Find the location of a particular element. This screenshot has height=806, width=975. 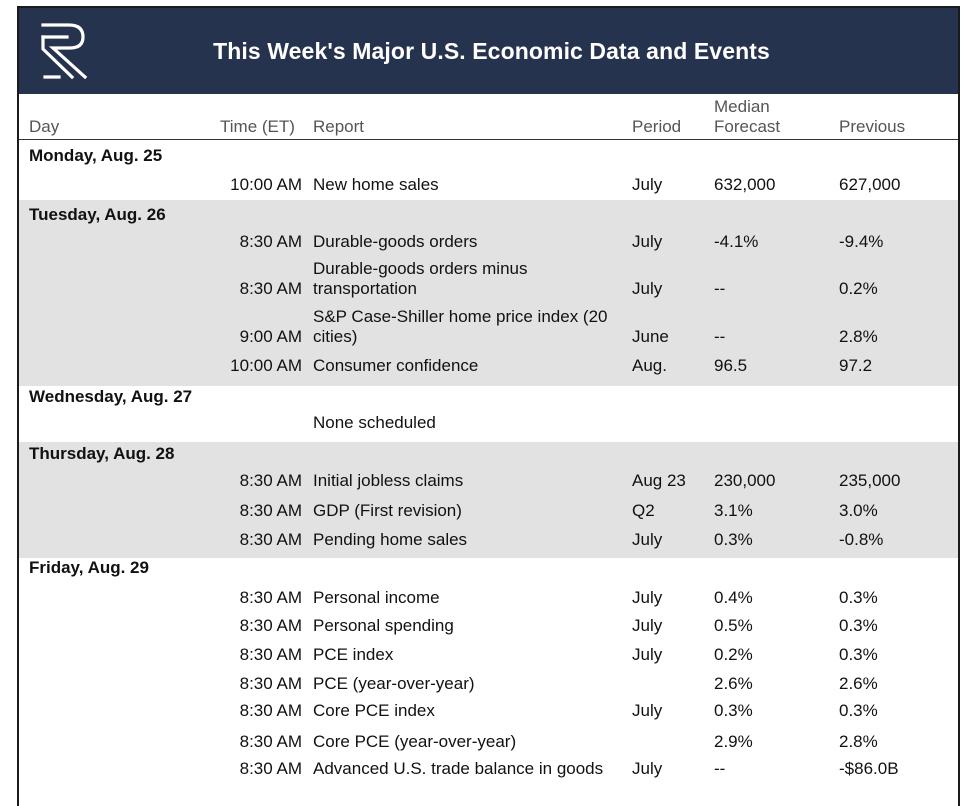

median-forecast: 0.2% is located at coordinates (733, 654).